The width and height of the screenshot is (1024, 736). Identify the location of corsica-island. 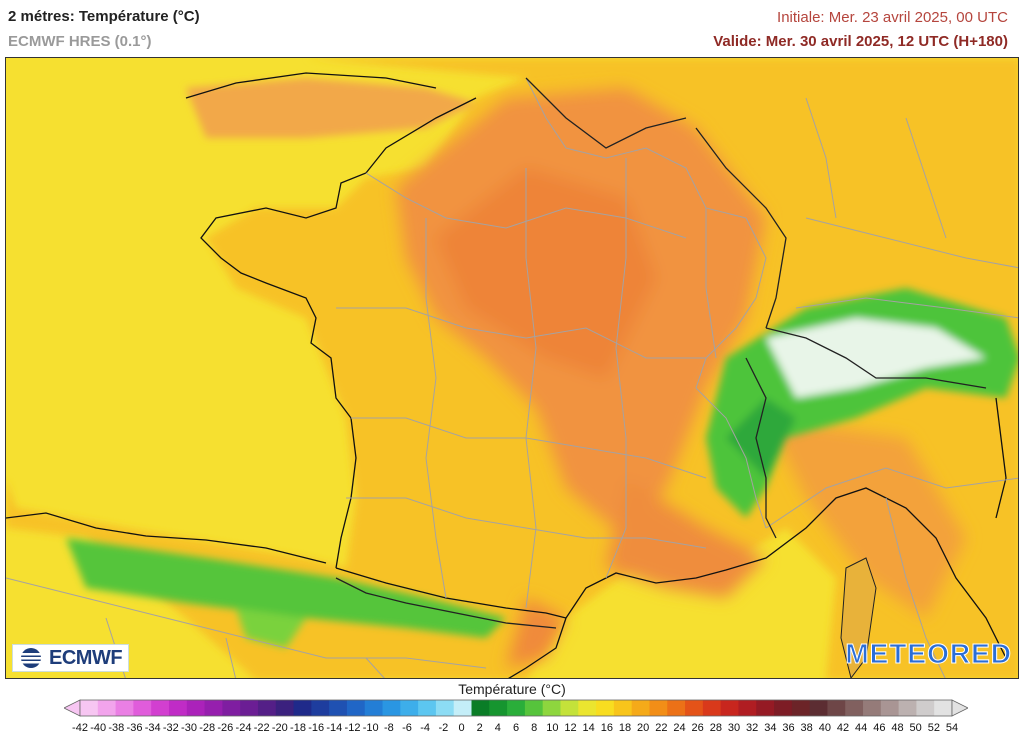
(858, 617).